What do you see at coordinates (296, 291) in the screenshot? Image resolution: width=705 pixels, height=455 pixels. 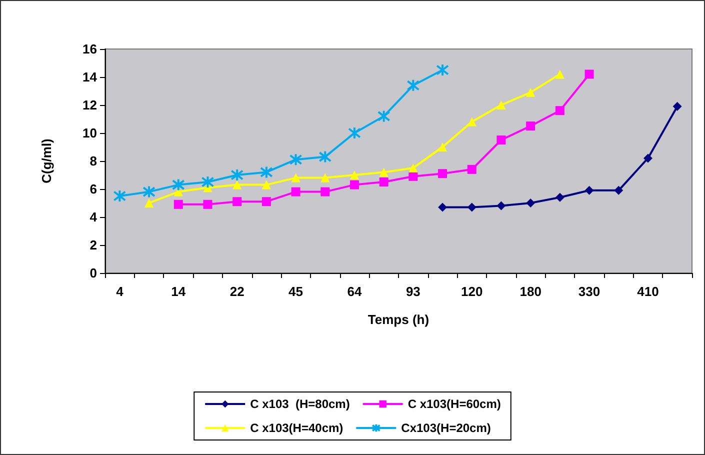 I see `x-tick-label: 45` at bounding box center [296, 291].